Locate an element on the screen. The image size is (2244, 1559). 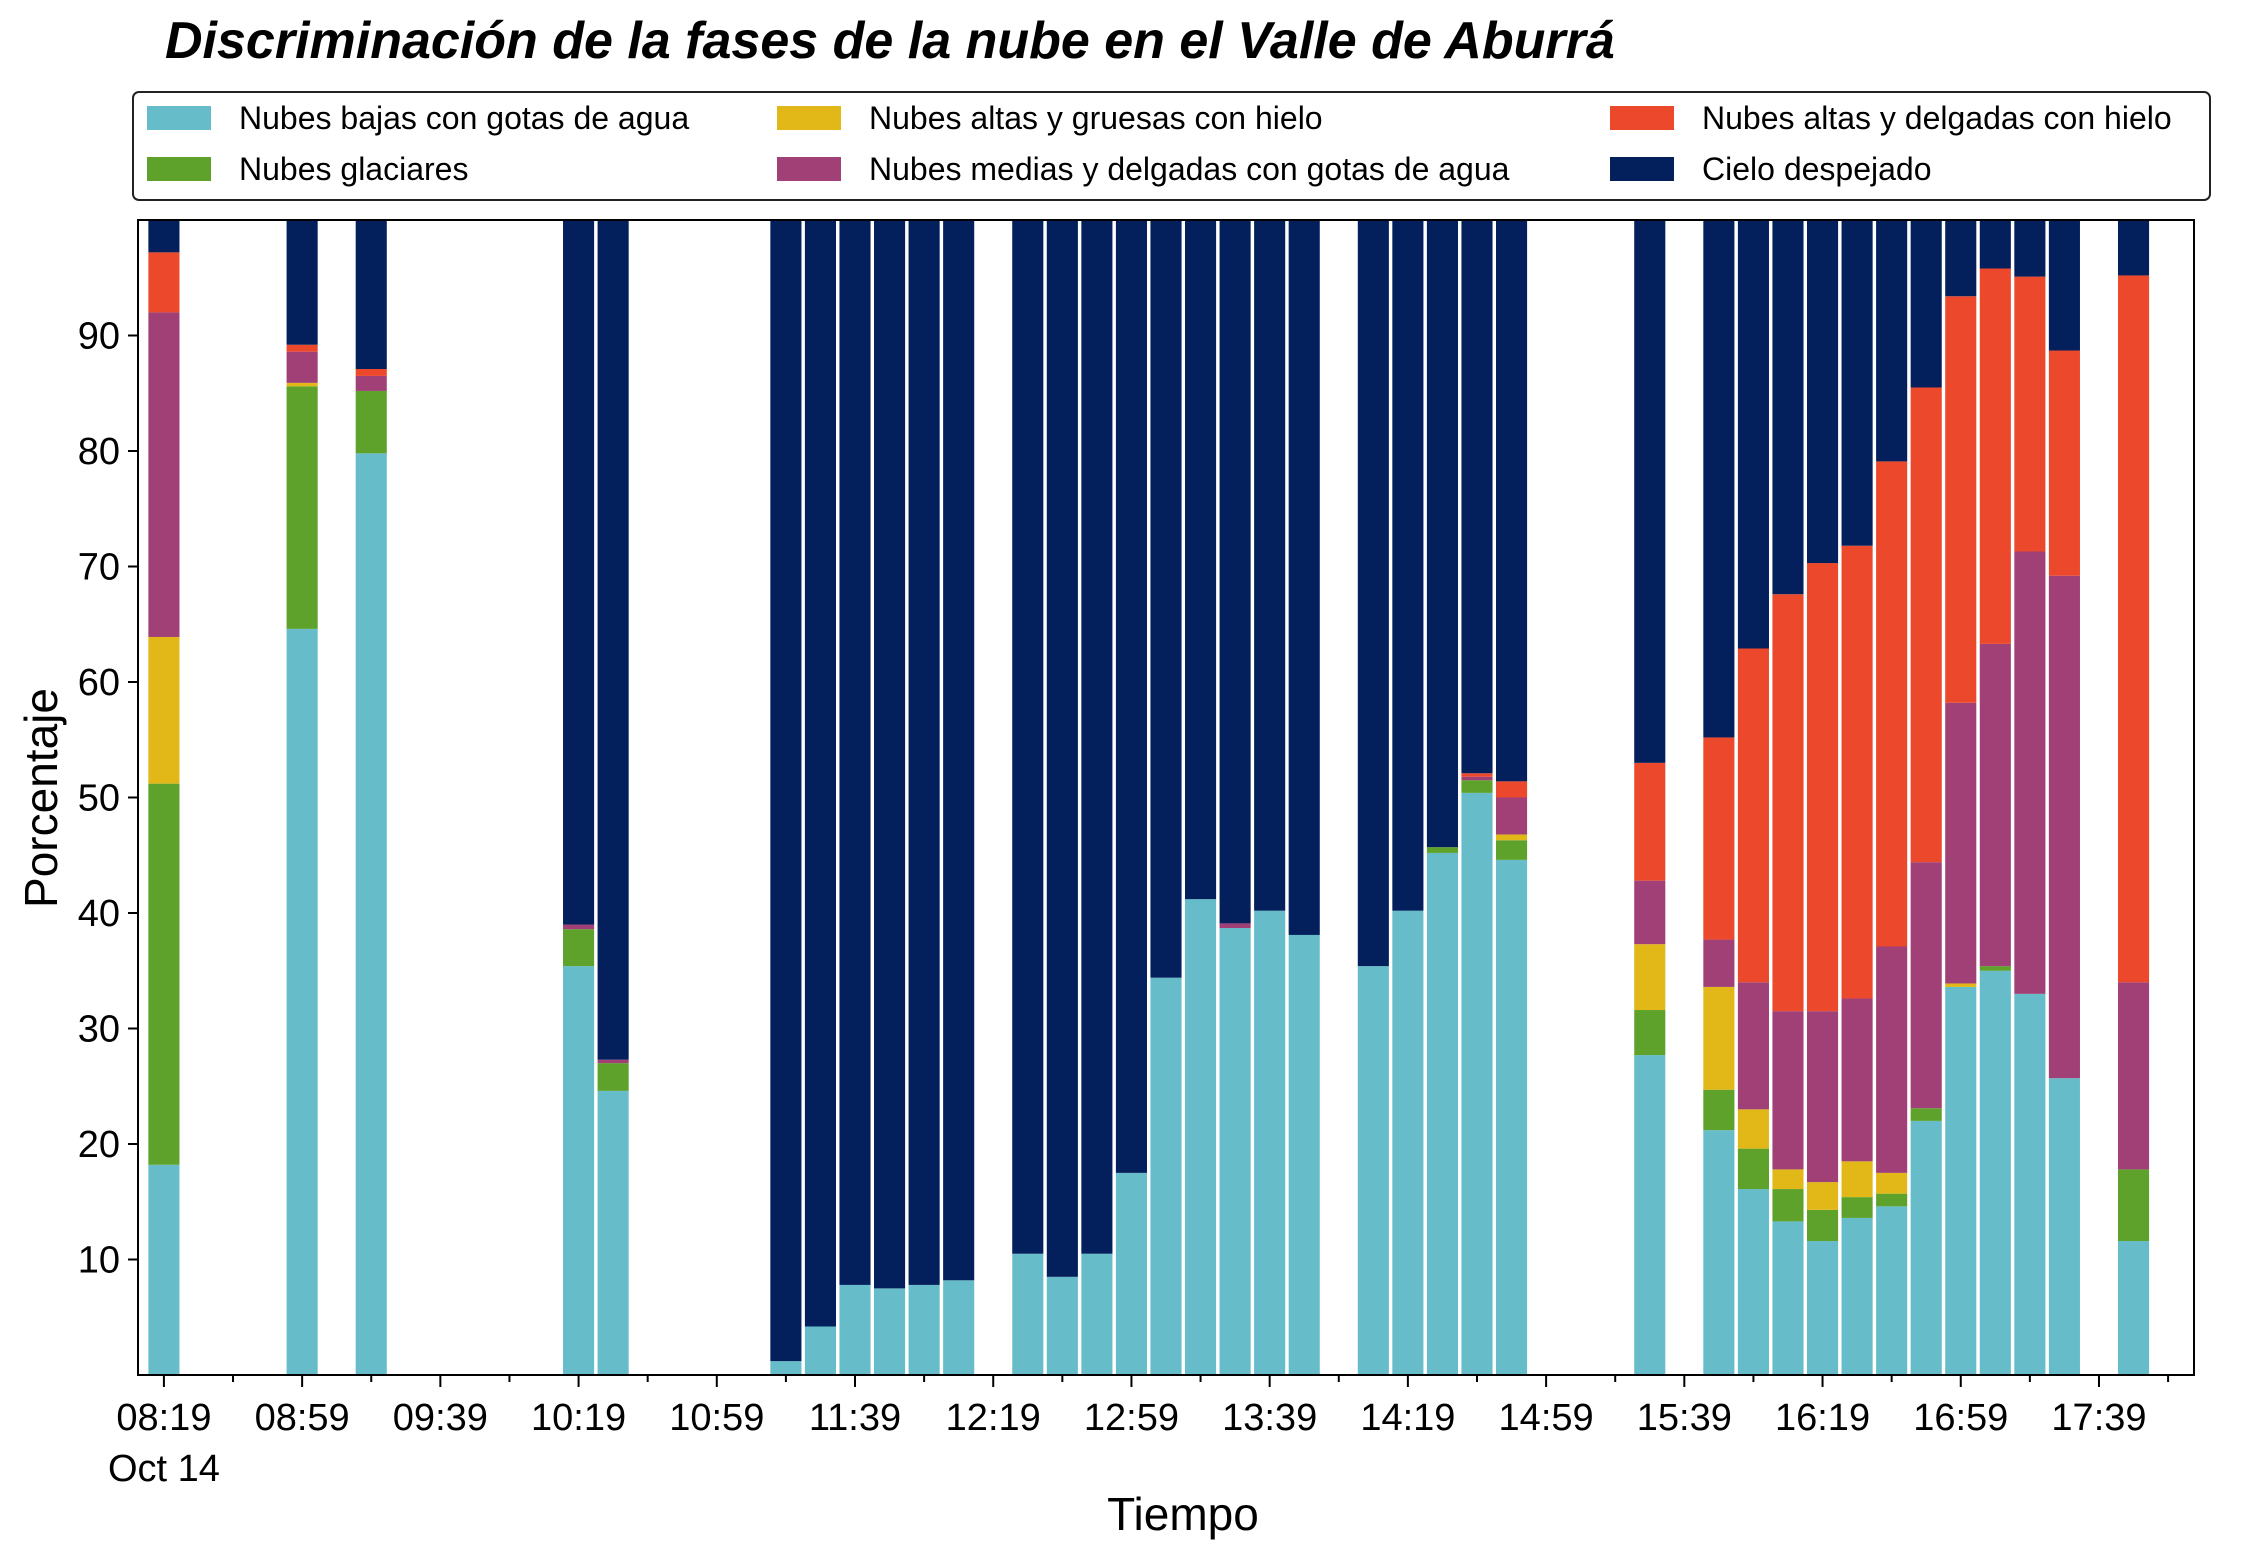
y-tick-label: 50 is located at coordinates (99, 799).